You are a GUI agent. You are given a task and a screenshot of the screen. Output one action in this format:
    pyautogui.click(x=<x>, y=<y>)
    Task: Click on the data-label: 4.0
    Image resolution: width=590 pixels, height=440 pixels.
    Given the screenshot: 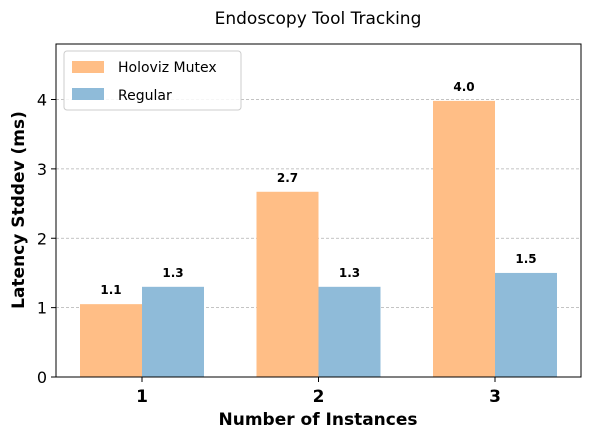 What is the action you would take?
    pyautogui.click(x=463, y=87)
    